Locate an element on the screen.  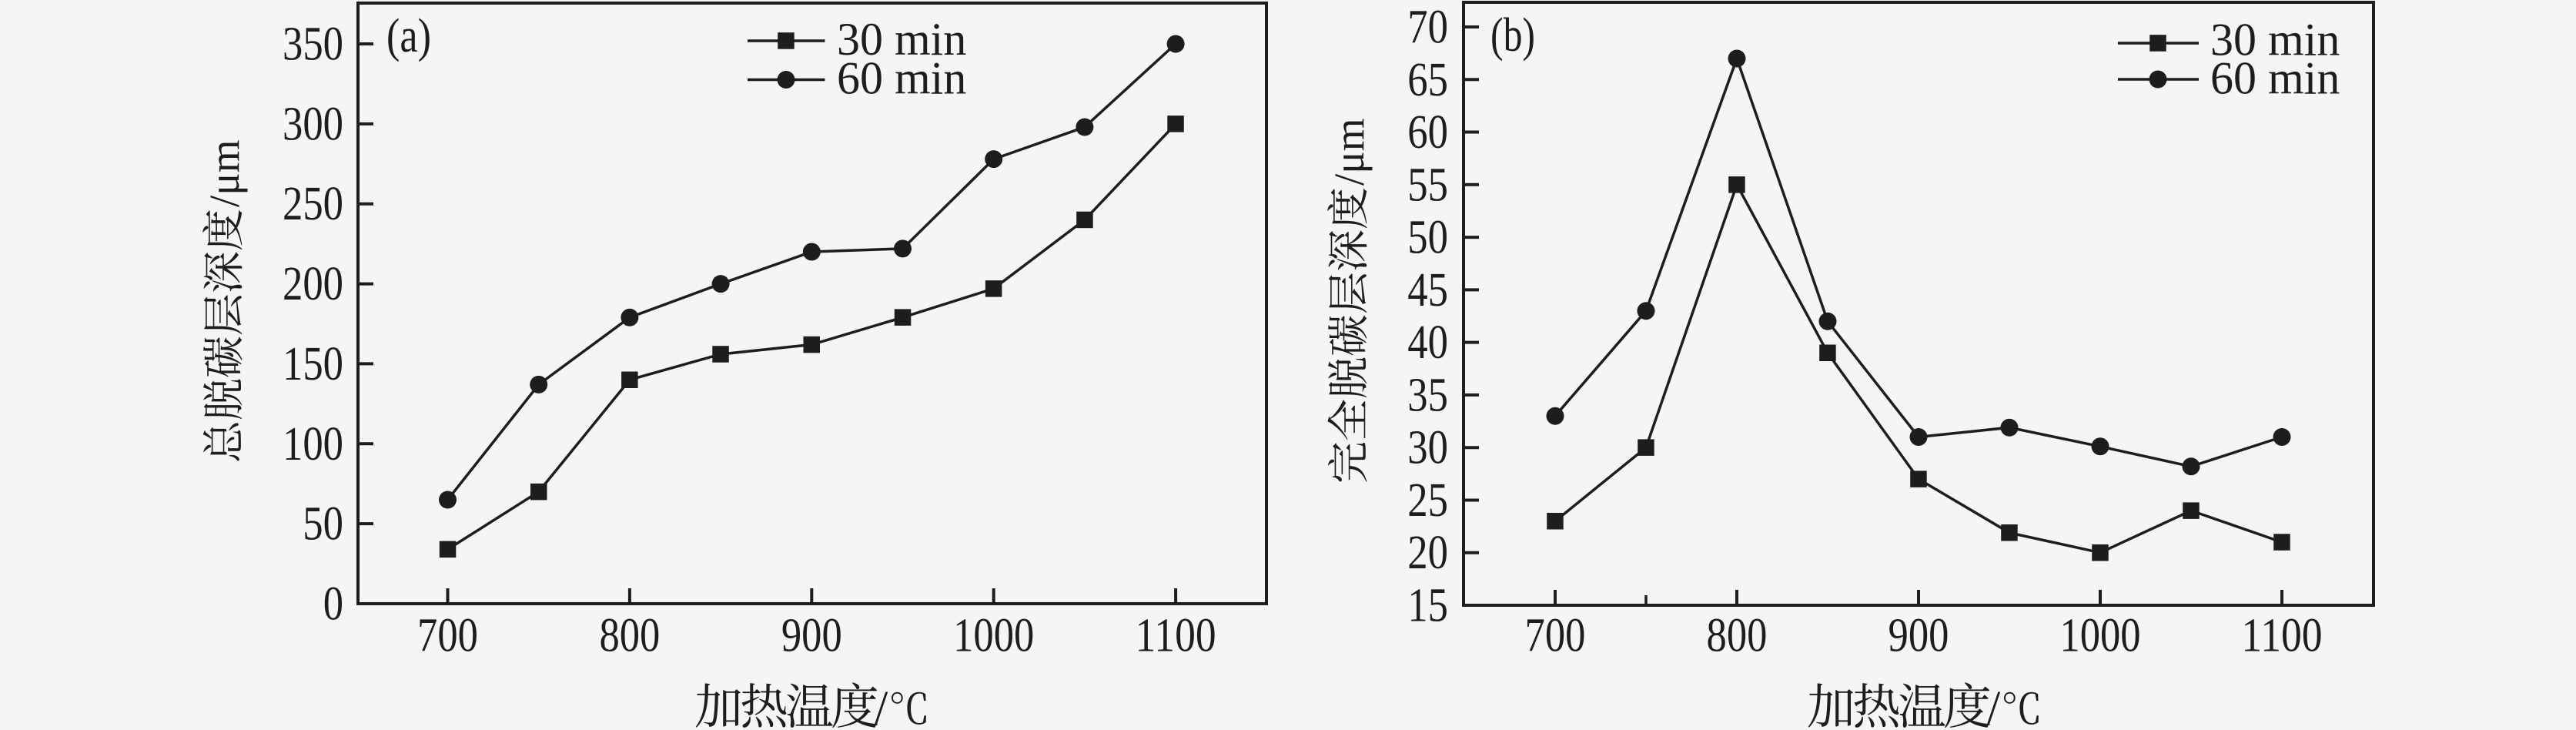
svg-text: 150 is located at coordinates (313, 364).